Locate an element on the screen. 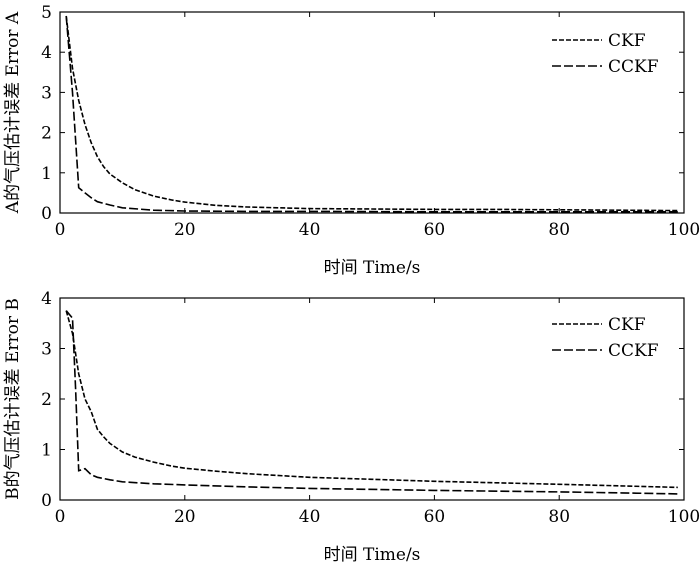 Image resolution: width=700 pixels, height=568 pixels. y-axis-label: B的气压估计误差 Error B is located at coordinates (13, 399).